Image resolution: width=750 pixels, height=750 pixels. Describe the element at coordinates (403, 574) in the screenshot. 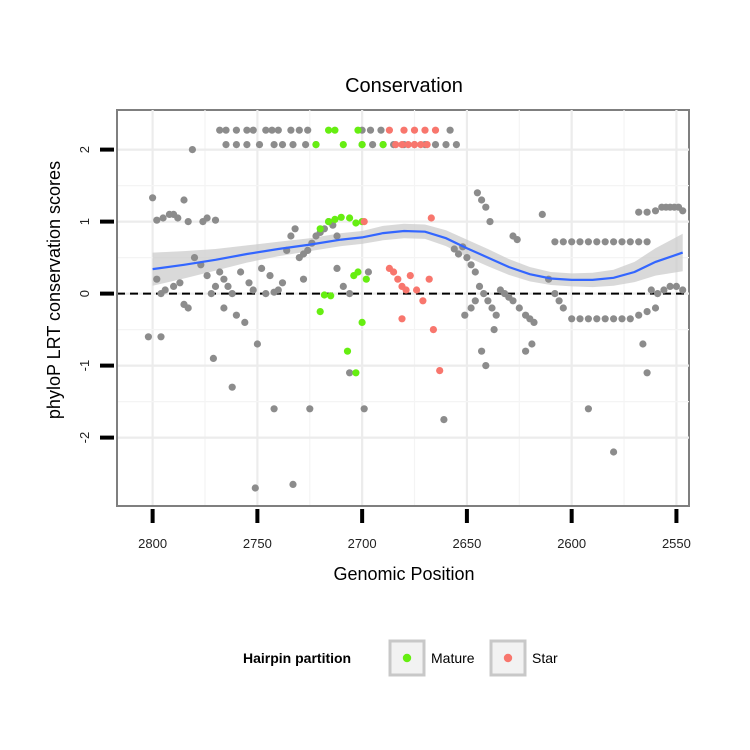

I see `x-axis-title: Genomic Position` at that location.